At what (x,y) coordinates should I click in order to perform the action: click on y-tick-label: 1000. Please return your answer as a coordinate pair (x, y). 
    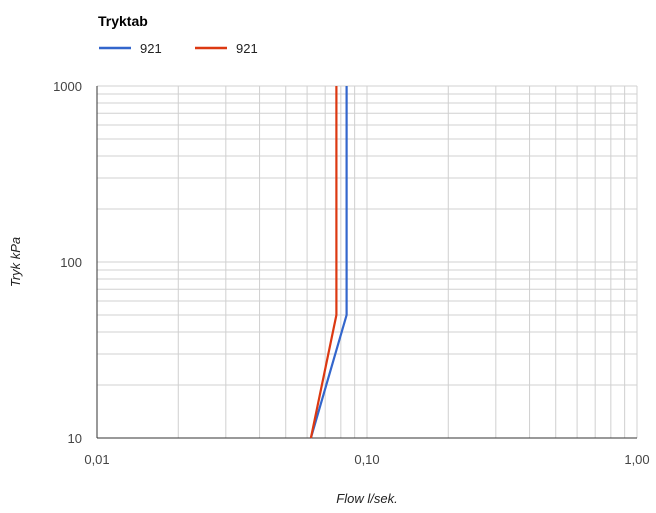
    Looking at the image, I should click on (67, 86).